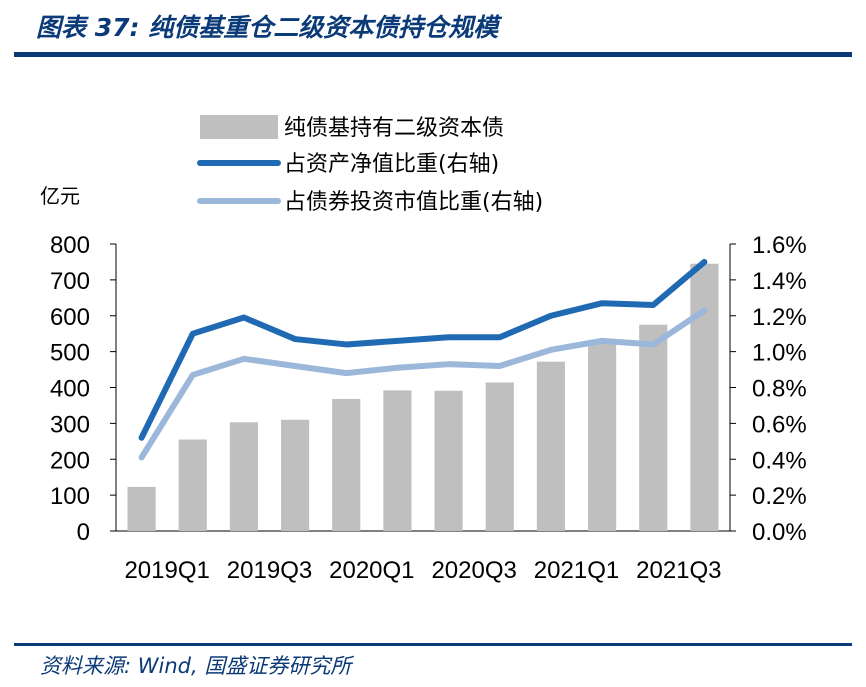 This screenshot has height=687, width=866. Describe the element at coordinates (269, 570) in the screenshot. I see `x-tick-label: 2019Q3` at that location.